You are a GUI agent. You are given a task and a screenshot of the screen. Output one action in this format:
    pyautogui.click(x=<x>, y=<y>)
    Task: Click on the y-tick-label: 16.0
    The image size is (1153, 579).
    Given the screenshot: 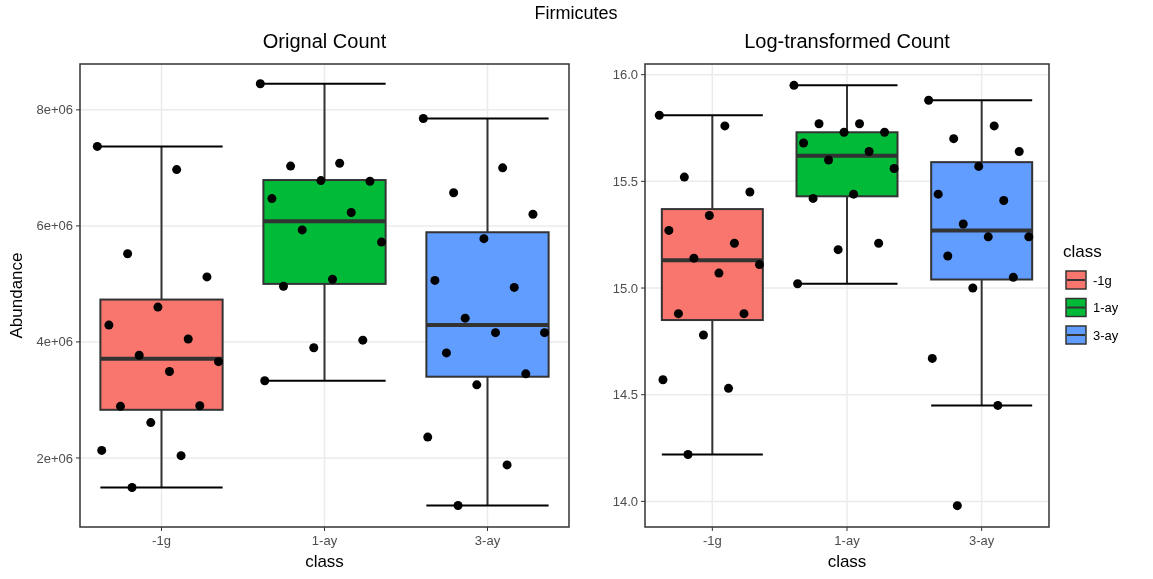 What is the action you would take?
    pyautogui.click(x=625, y=75)
    